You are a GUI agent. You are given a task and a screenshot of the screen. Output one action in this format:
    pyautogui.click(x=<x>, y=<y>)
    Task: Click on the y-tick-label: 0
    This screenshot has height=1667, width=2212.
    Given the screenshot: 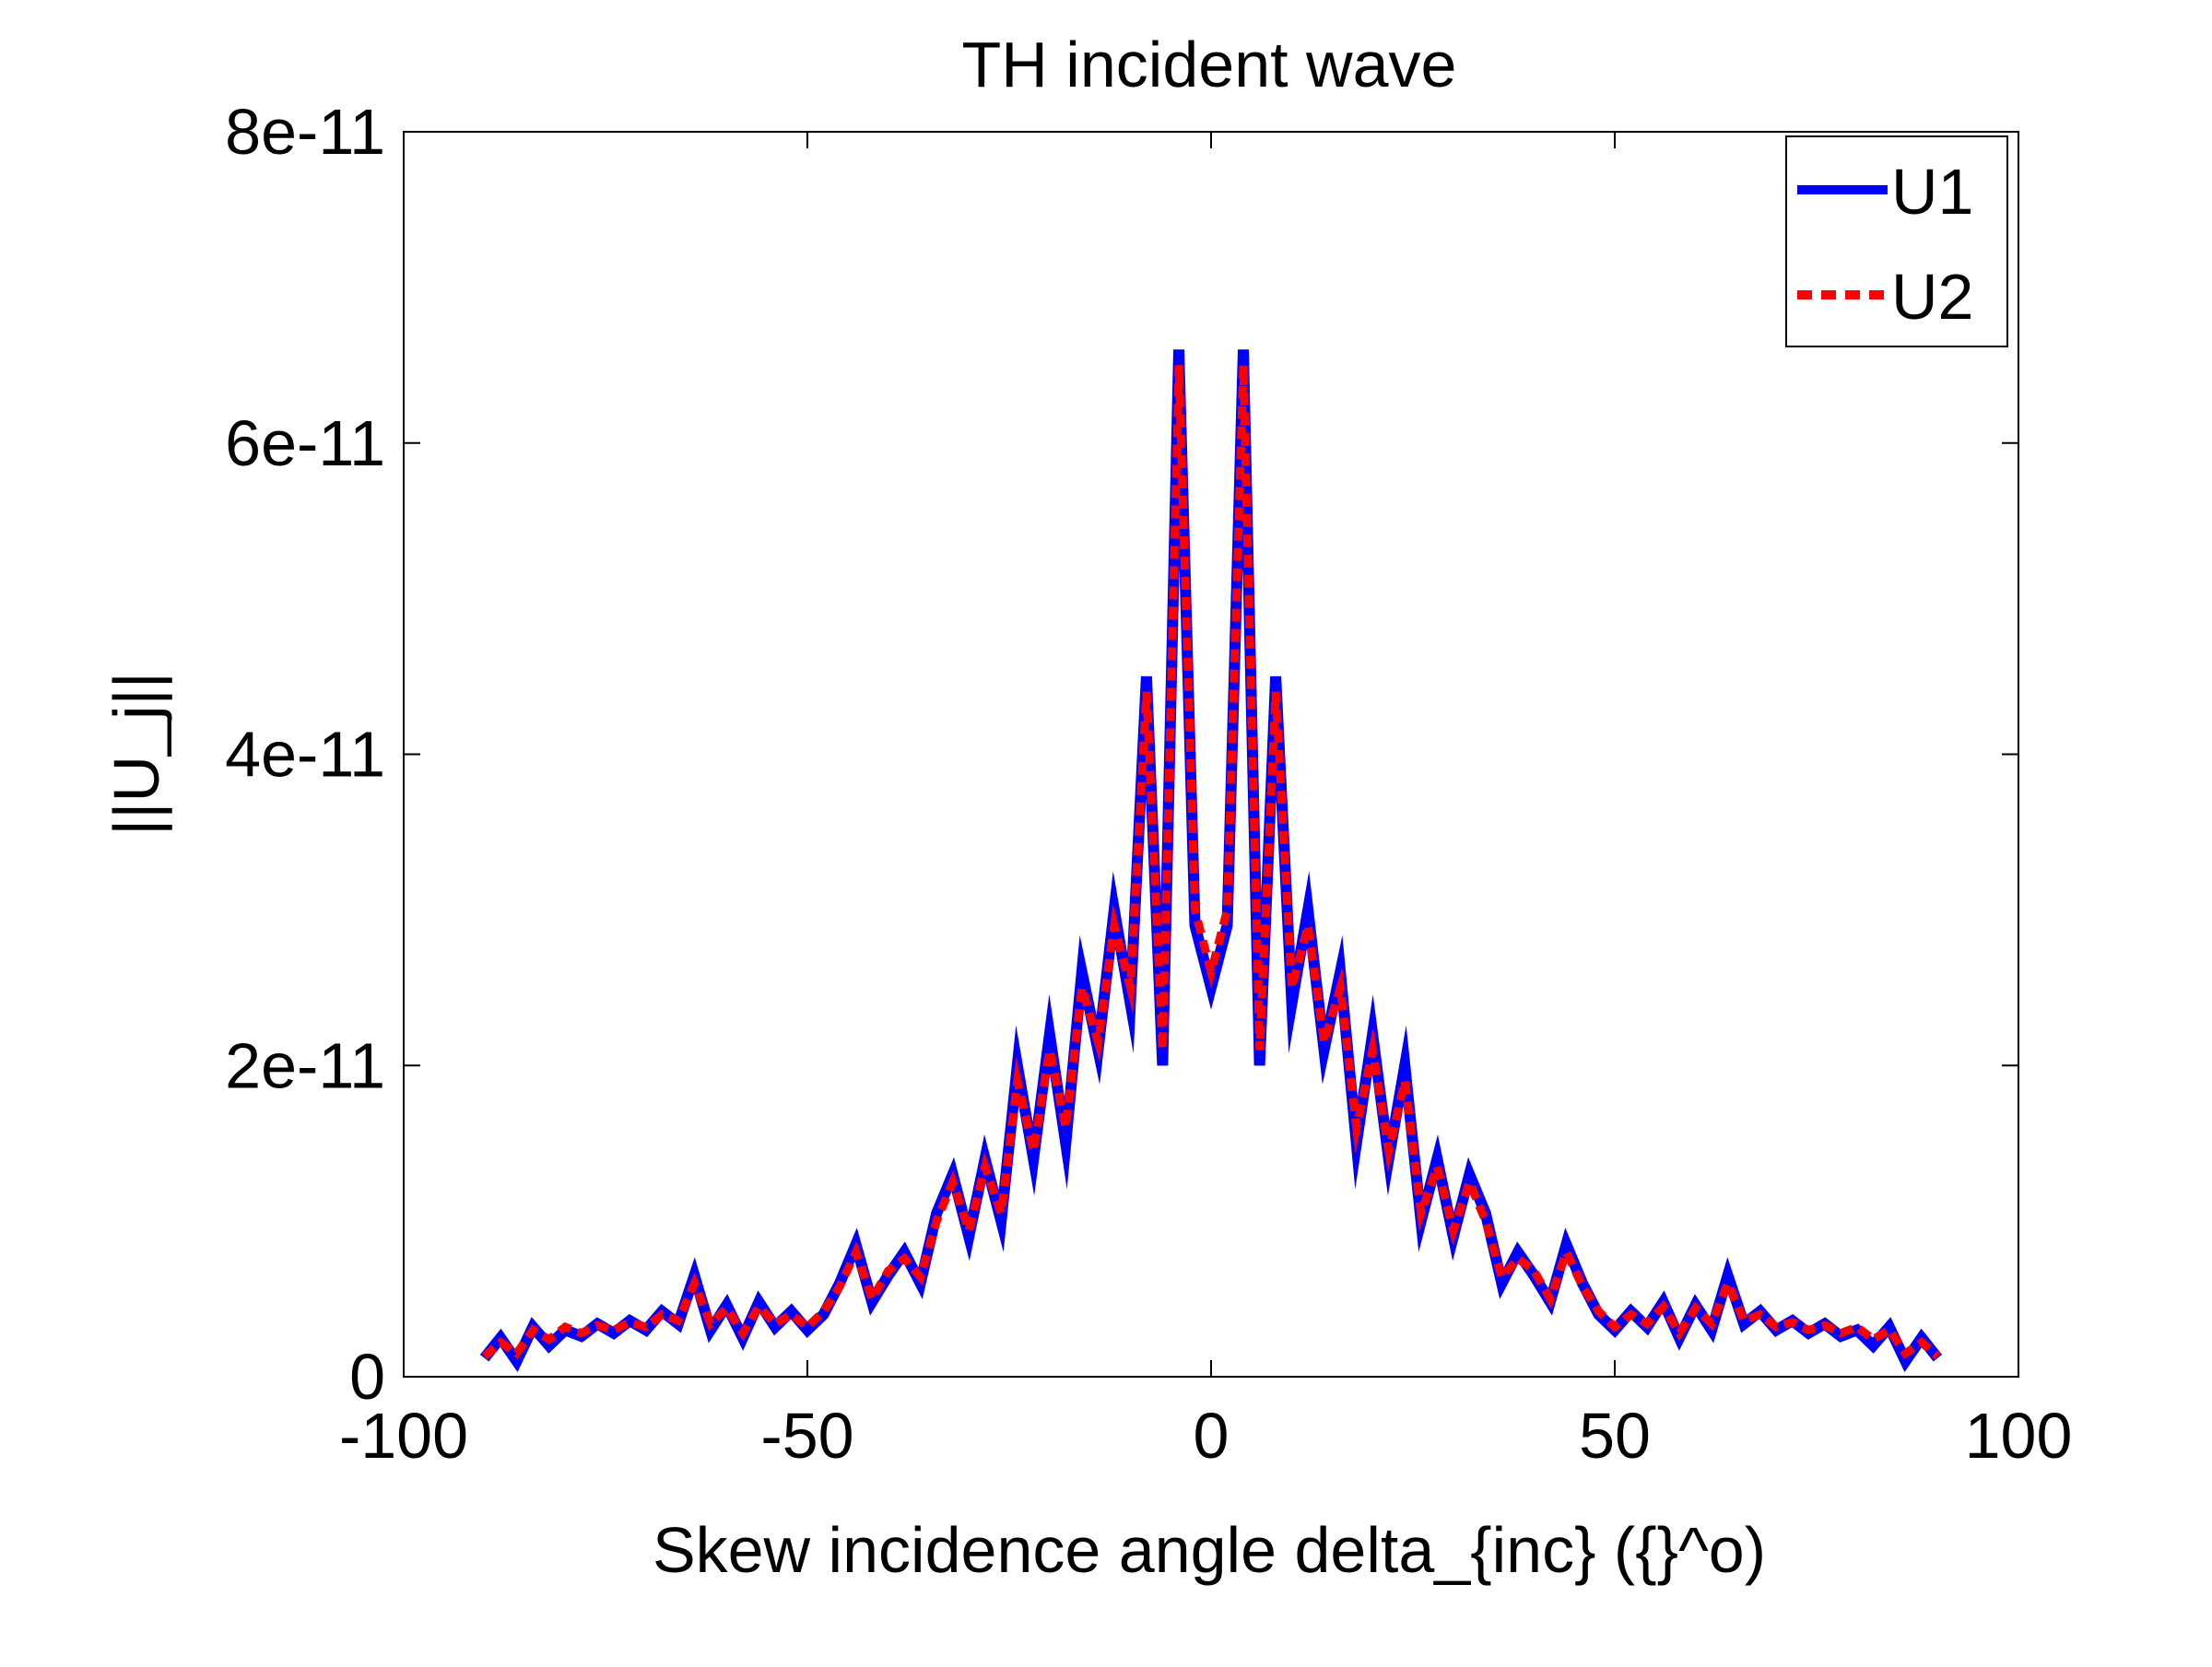 What is the action you would take?
    pyautogui.click(x=367, y=1377)
    